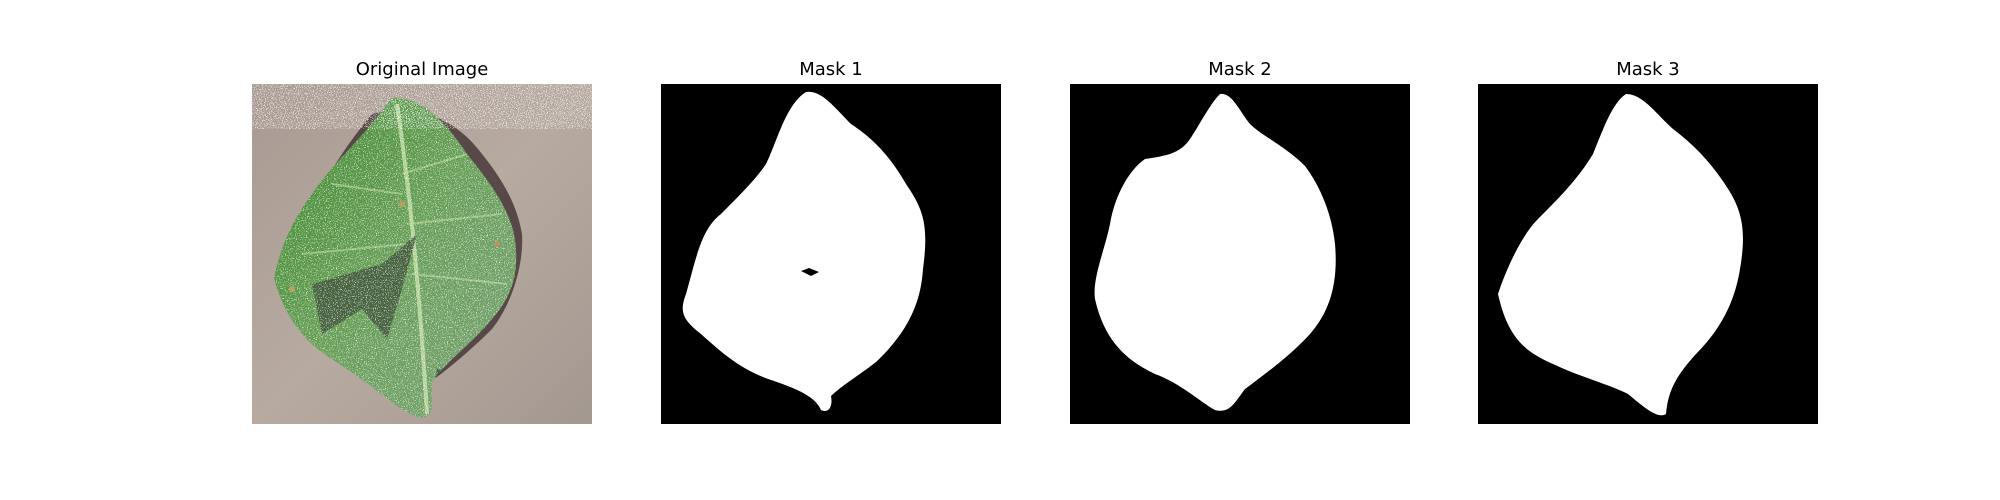 This screenshot has width=2000, height=500. I want to click on panel-title: Mask 1, so click(831, 69).